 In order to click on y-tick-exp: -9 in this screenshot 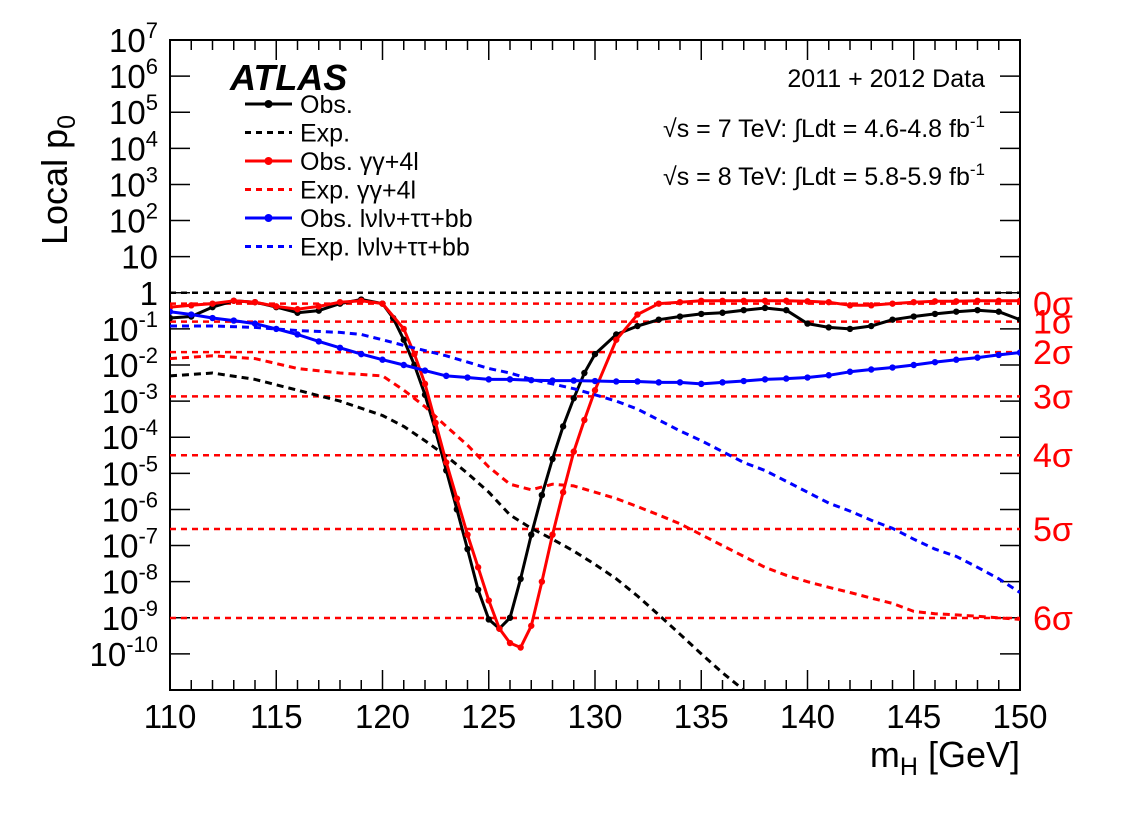, I will do `click(148, 608)`.